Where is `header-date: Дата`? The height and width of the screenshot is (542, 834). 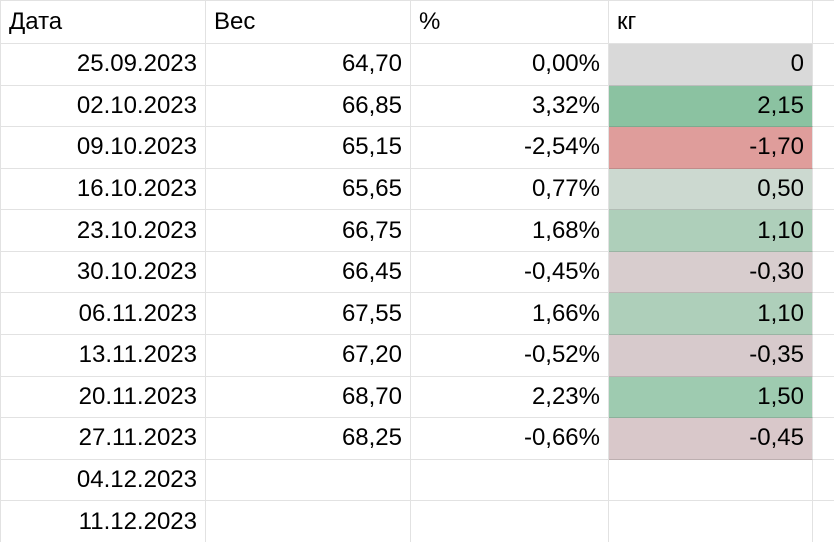
header-date: Дата is located at coordinates (103, 22).